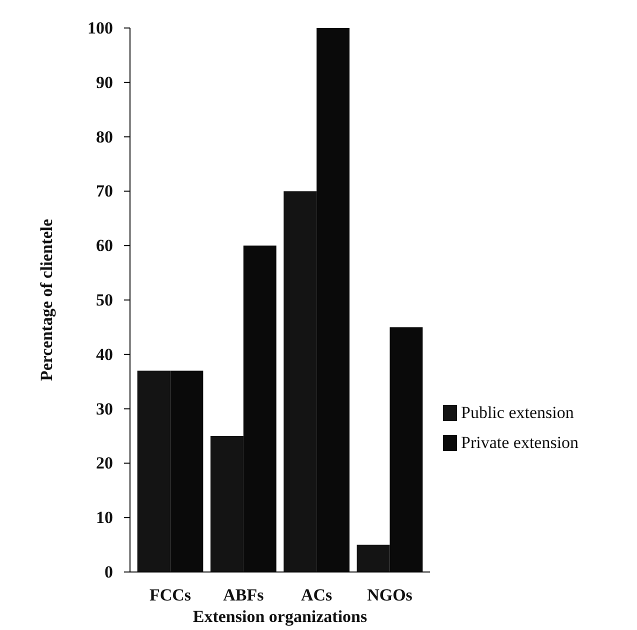 This screenshot has width=637, height=630. Describe the element at coordinates (280, 616) in the screenshot. I see `x-axis-title: Extension organizations` at that location.